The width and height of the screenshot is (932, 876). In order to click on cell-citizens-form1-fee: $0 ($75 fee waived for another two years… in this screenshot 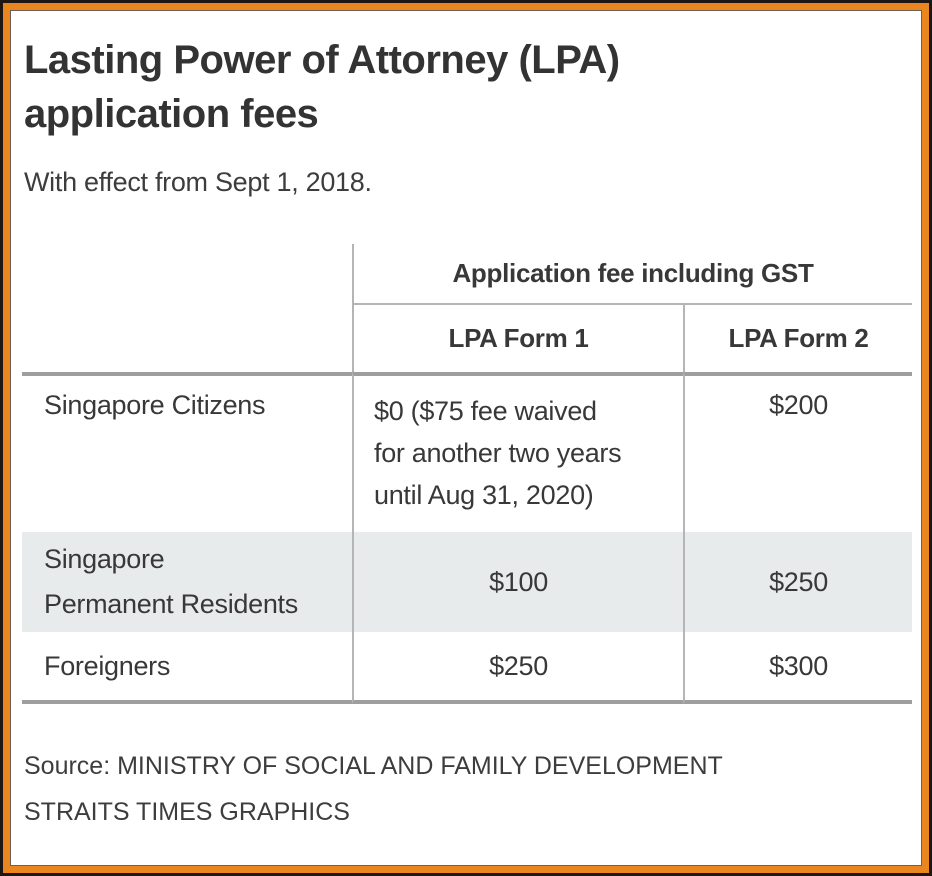, I will do `click(517, 452)`.